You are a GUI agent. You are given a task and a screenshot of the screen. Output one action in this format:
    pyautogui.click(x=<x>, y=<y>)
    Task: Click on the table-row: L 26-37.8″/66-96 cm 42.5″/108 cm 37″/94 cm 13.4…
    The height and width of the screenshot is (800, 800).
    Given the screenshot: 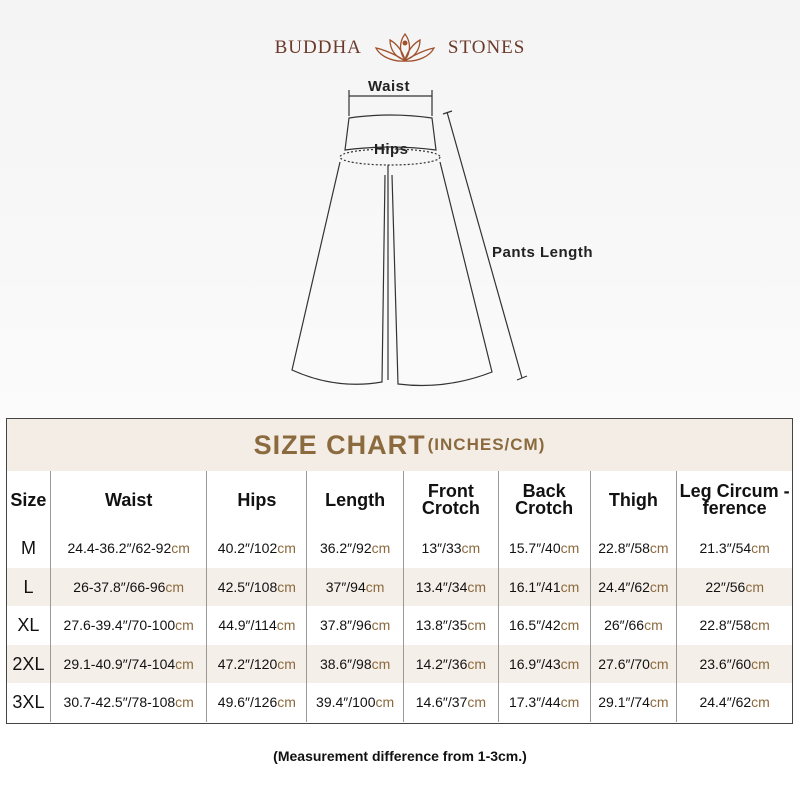 What is the action you would take?
    pyautogui.click(x=399, y=586)
    